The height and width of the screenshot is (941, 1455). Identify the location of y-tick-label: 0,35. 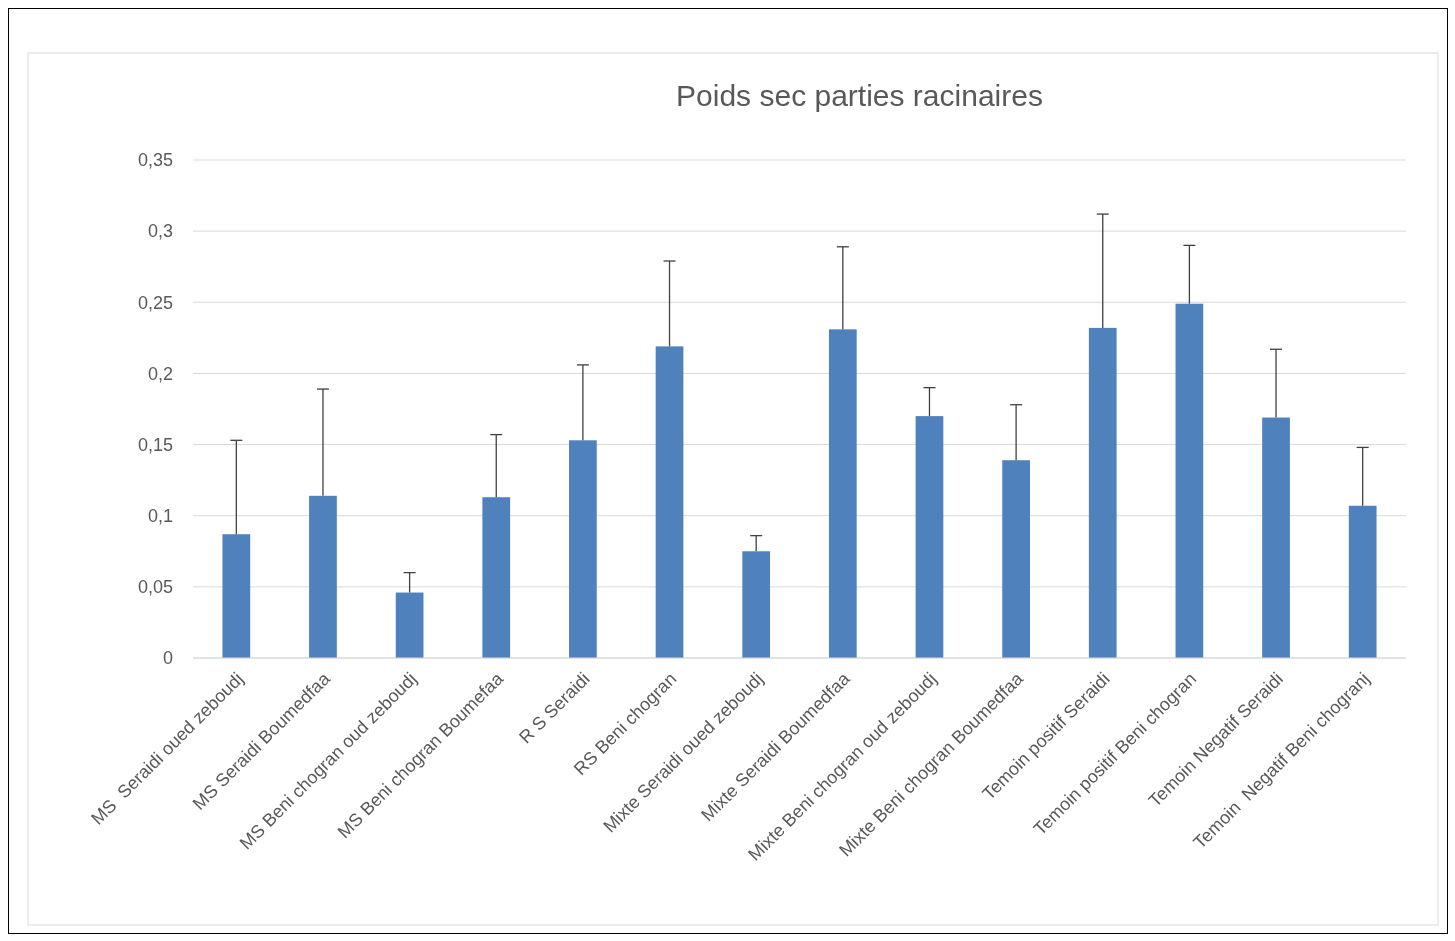
(155, 160).